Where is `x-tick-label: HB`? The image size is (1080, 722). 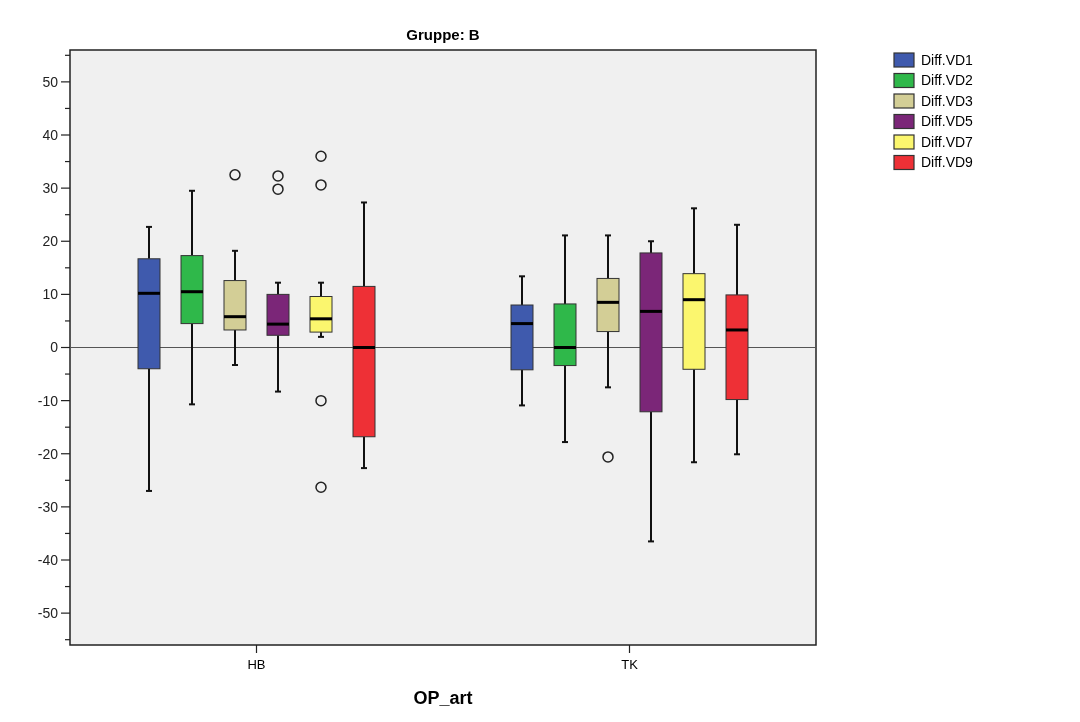 x-tick-label: HB is located at coordinates (256, 664).